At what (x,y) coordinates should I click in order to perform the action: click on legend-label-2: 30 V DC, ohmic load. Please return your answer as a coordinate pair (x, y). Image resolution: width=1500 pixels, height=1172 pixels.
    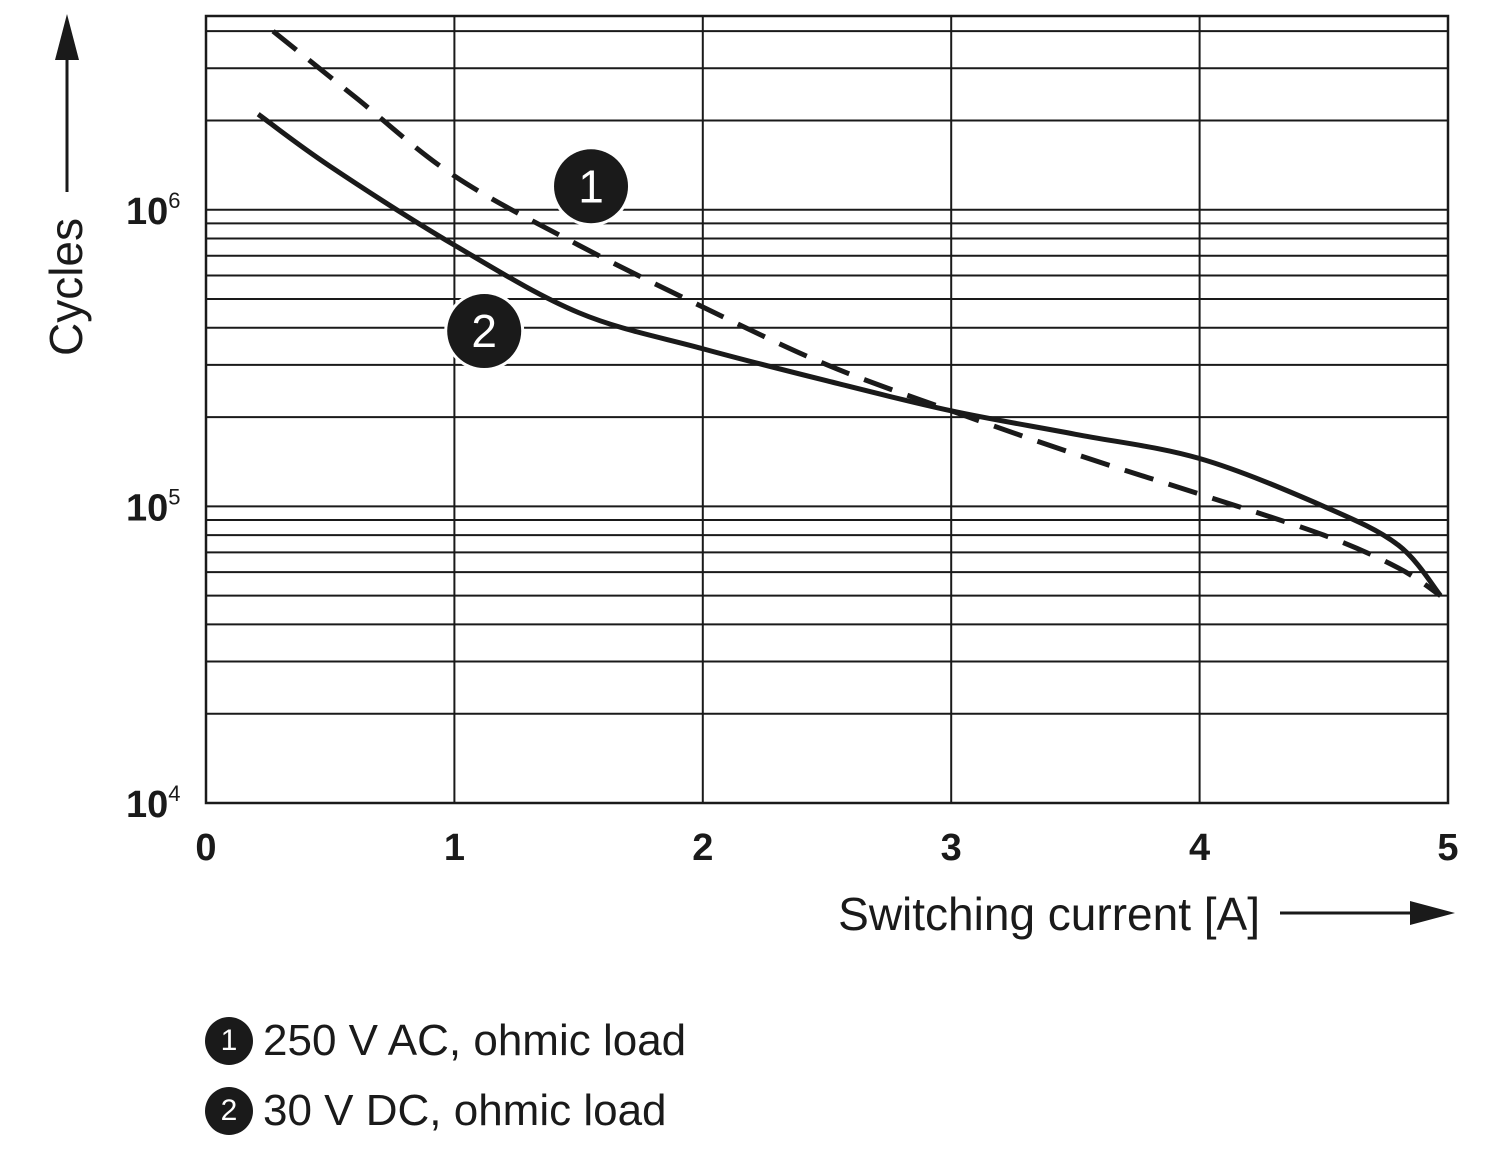
    Looking at the image, I should click on (465, 1110).